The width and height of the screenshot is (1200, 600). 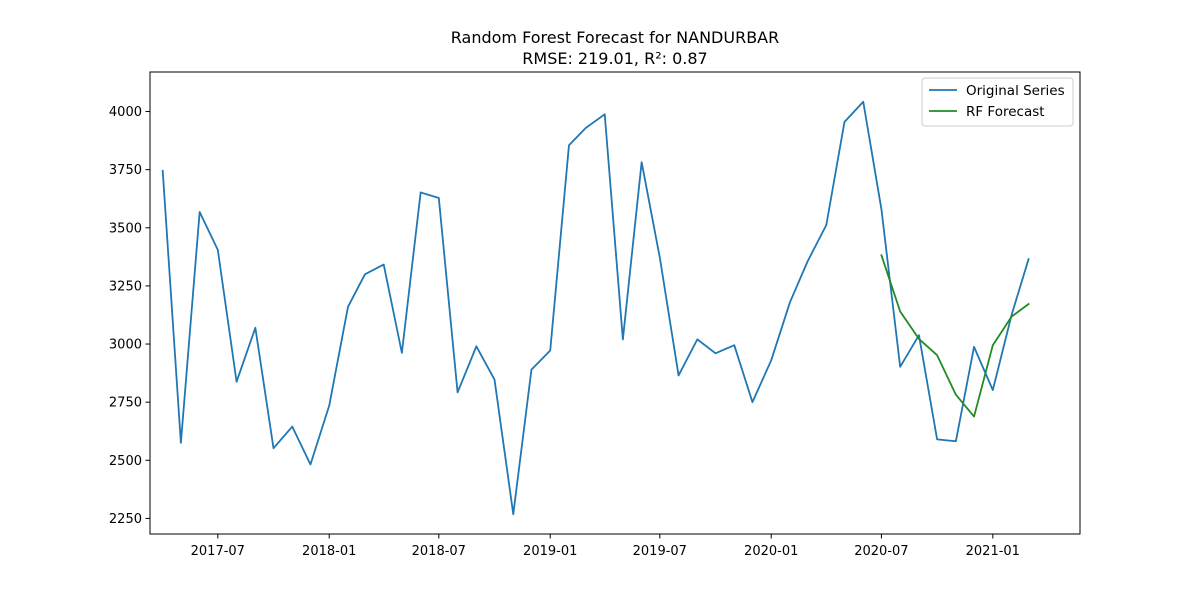 I want to click on series-line-rf-forecast, so click(x=955, y=336).